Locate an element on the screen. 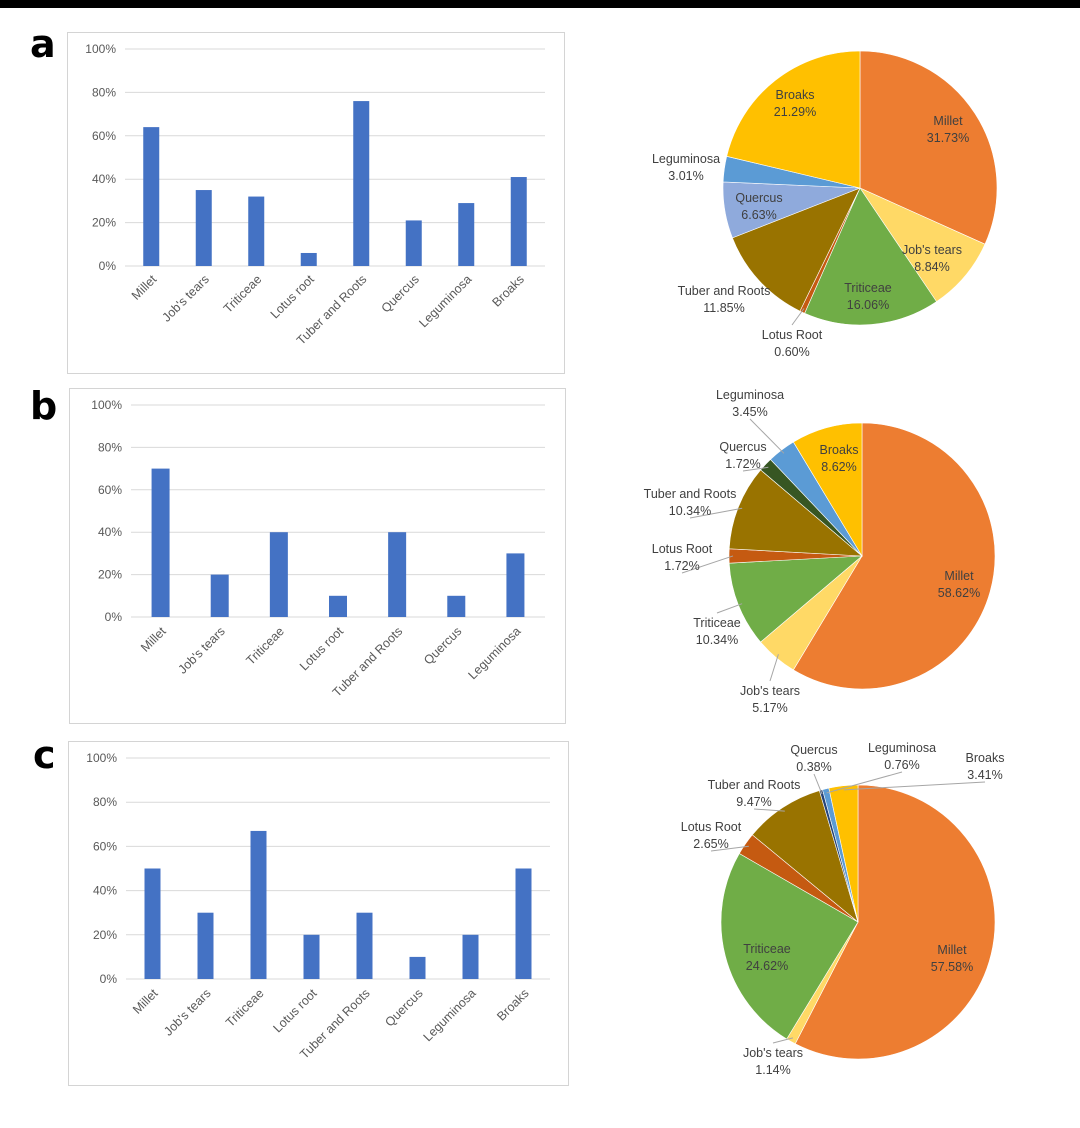 The width and height of the screenshot is (1080, 1128). pie-slice-value: 31.73% is located at coordinates (948, 138).